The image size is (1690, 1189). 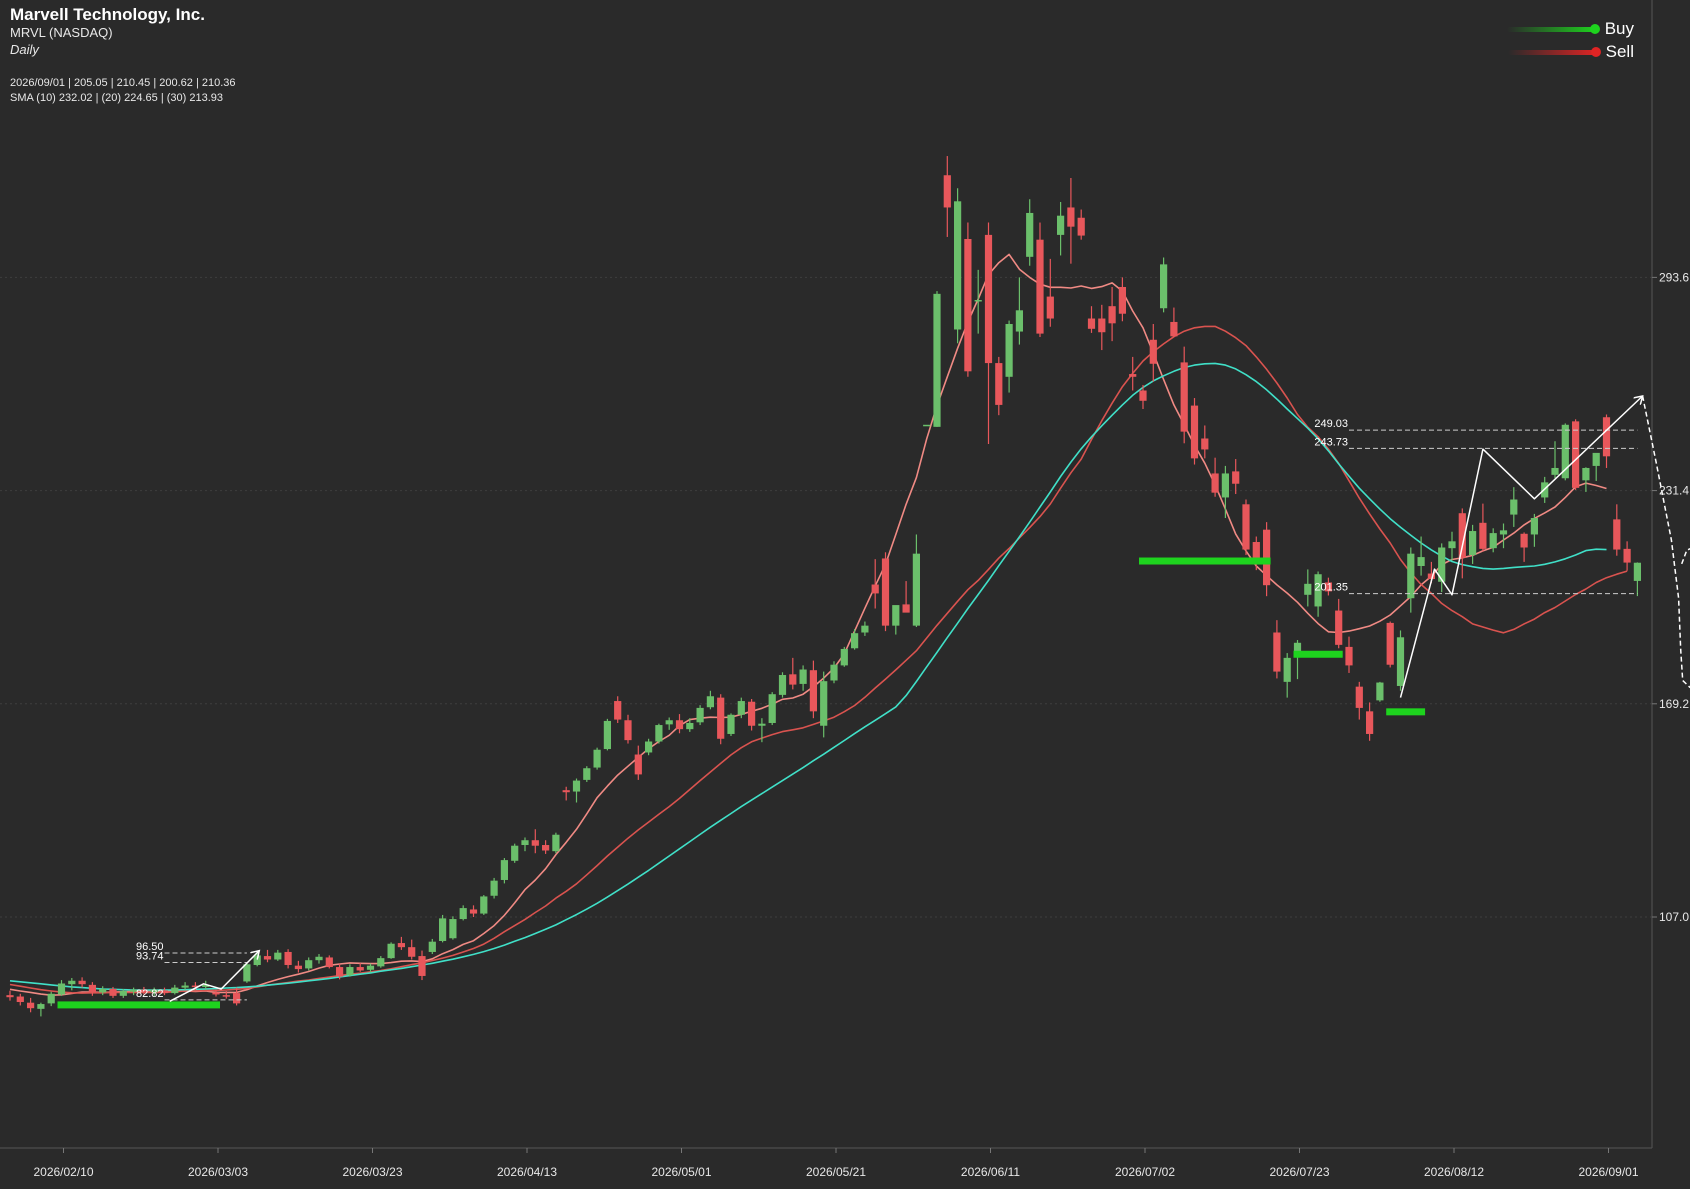 I want to click on legend-buy: Buy, so click(x=1570, y=29).